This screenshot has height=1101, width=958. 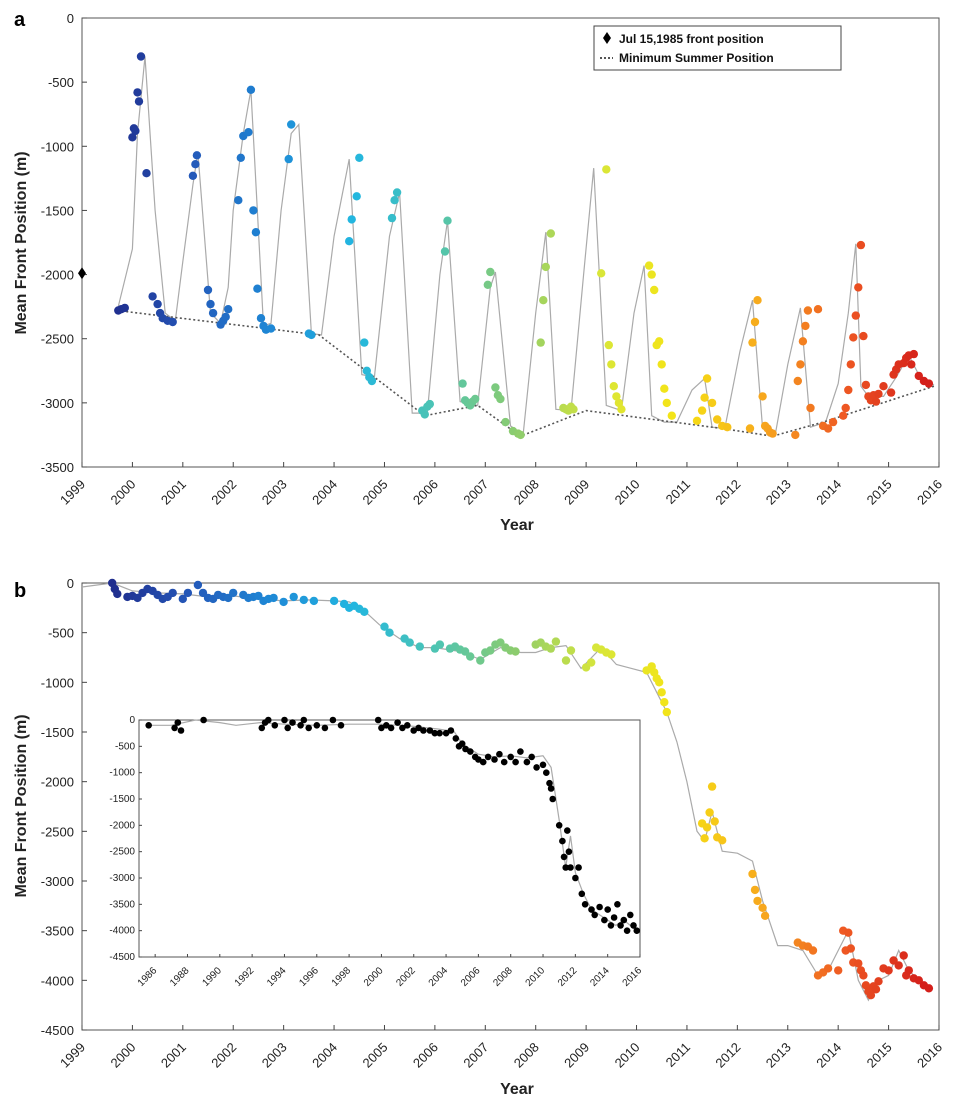 What do you see at coordinates (72, 1055) in the screenshot?
I see `x-tick-label: 1999` at bounding box center [72, 1055].